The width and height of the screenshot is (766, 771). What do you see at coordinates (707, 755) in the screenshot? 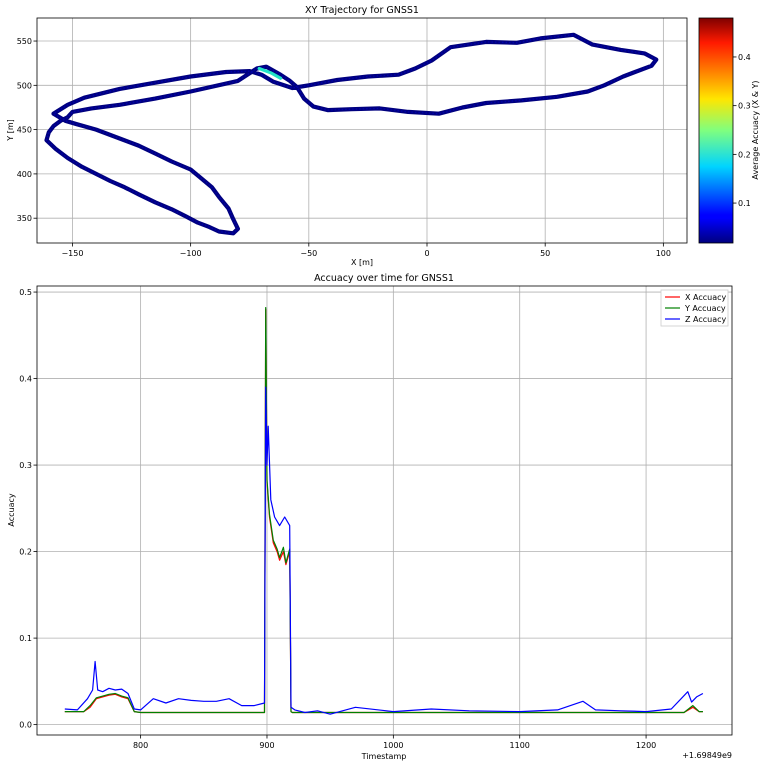
I see `accuracy-x-offset-text: +1.69849e9` at bounding box center [707, 755].